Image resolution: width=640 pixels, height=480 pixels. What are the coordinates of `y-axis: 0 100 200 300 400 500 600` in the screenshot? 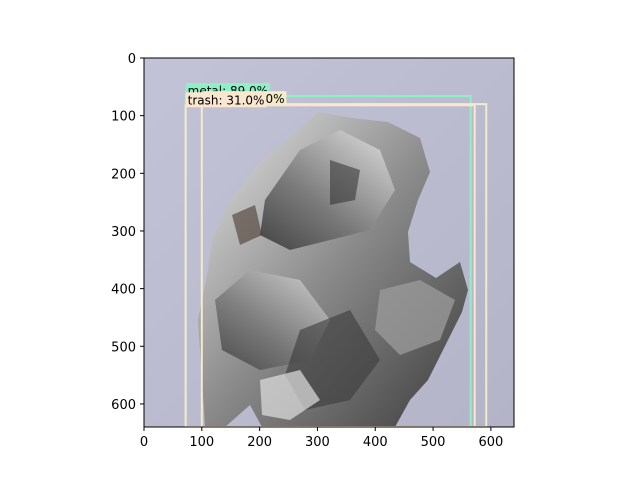 It's located at (127, 232).